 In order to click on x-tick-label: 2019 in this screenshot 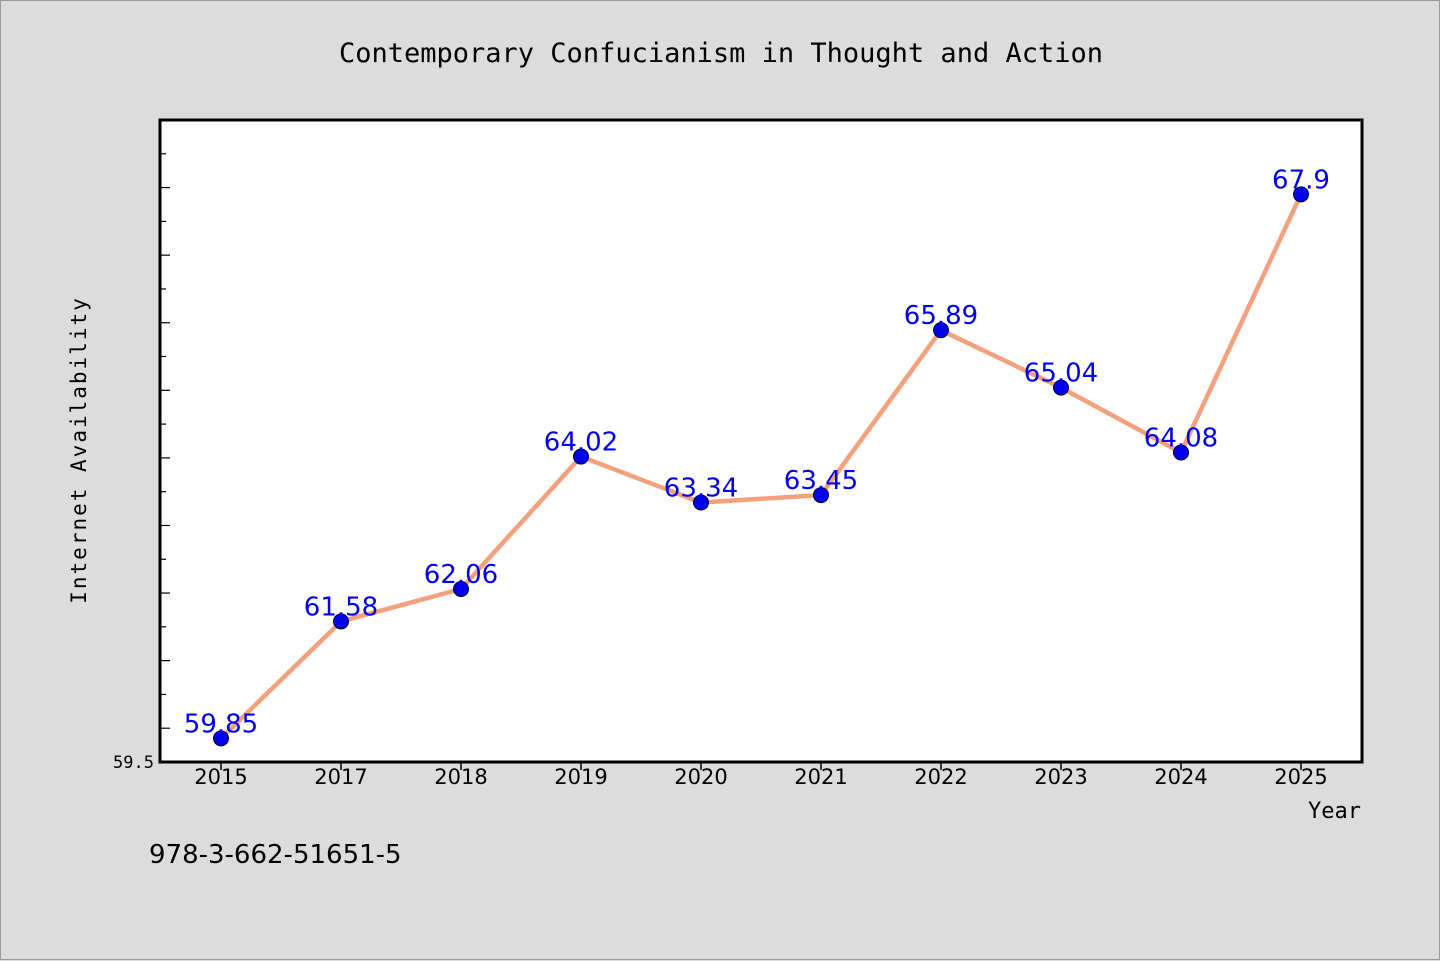, I will do `click(580, 777)`.